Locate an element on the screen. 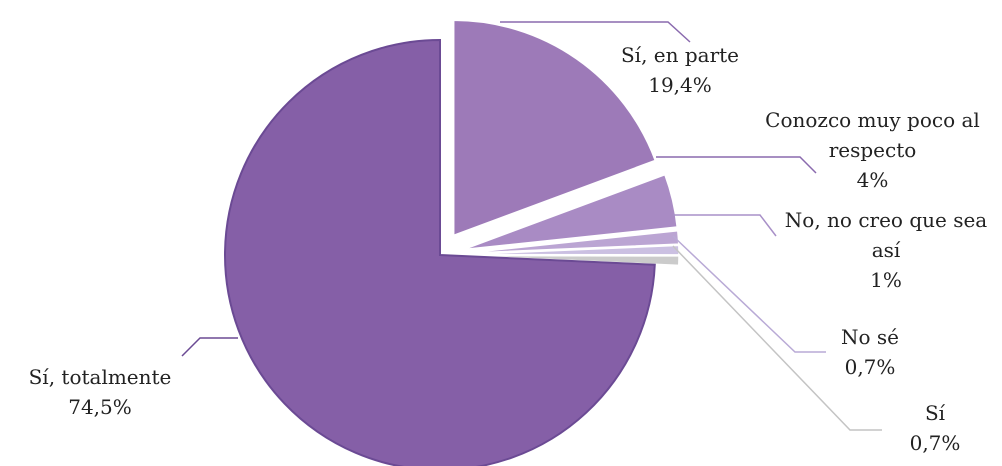  slice-value: 74,5% is located at coordinates (100, 407).